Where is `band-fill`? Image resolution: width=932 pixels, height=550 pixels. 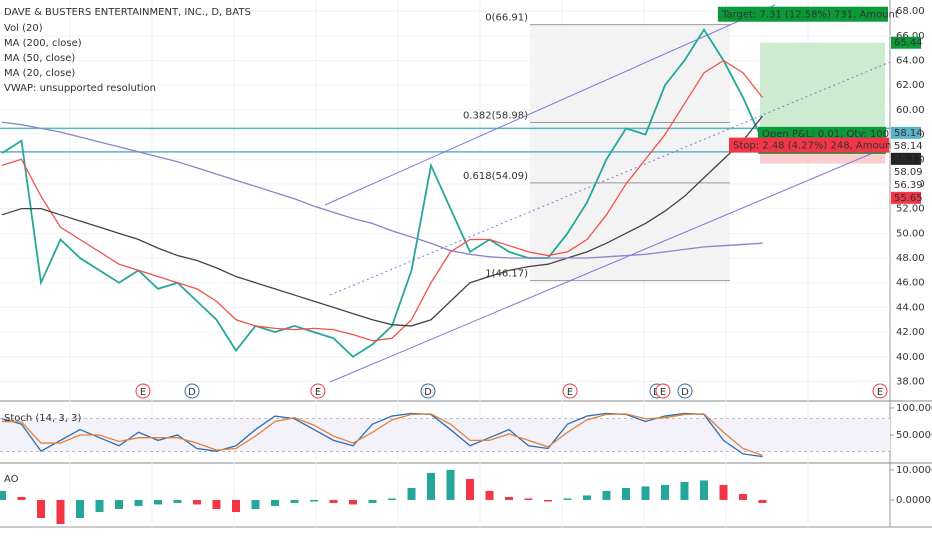
band-fill is located at coordinates (445, 435).